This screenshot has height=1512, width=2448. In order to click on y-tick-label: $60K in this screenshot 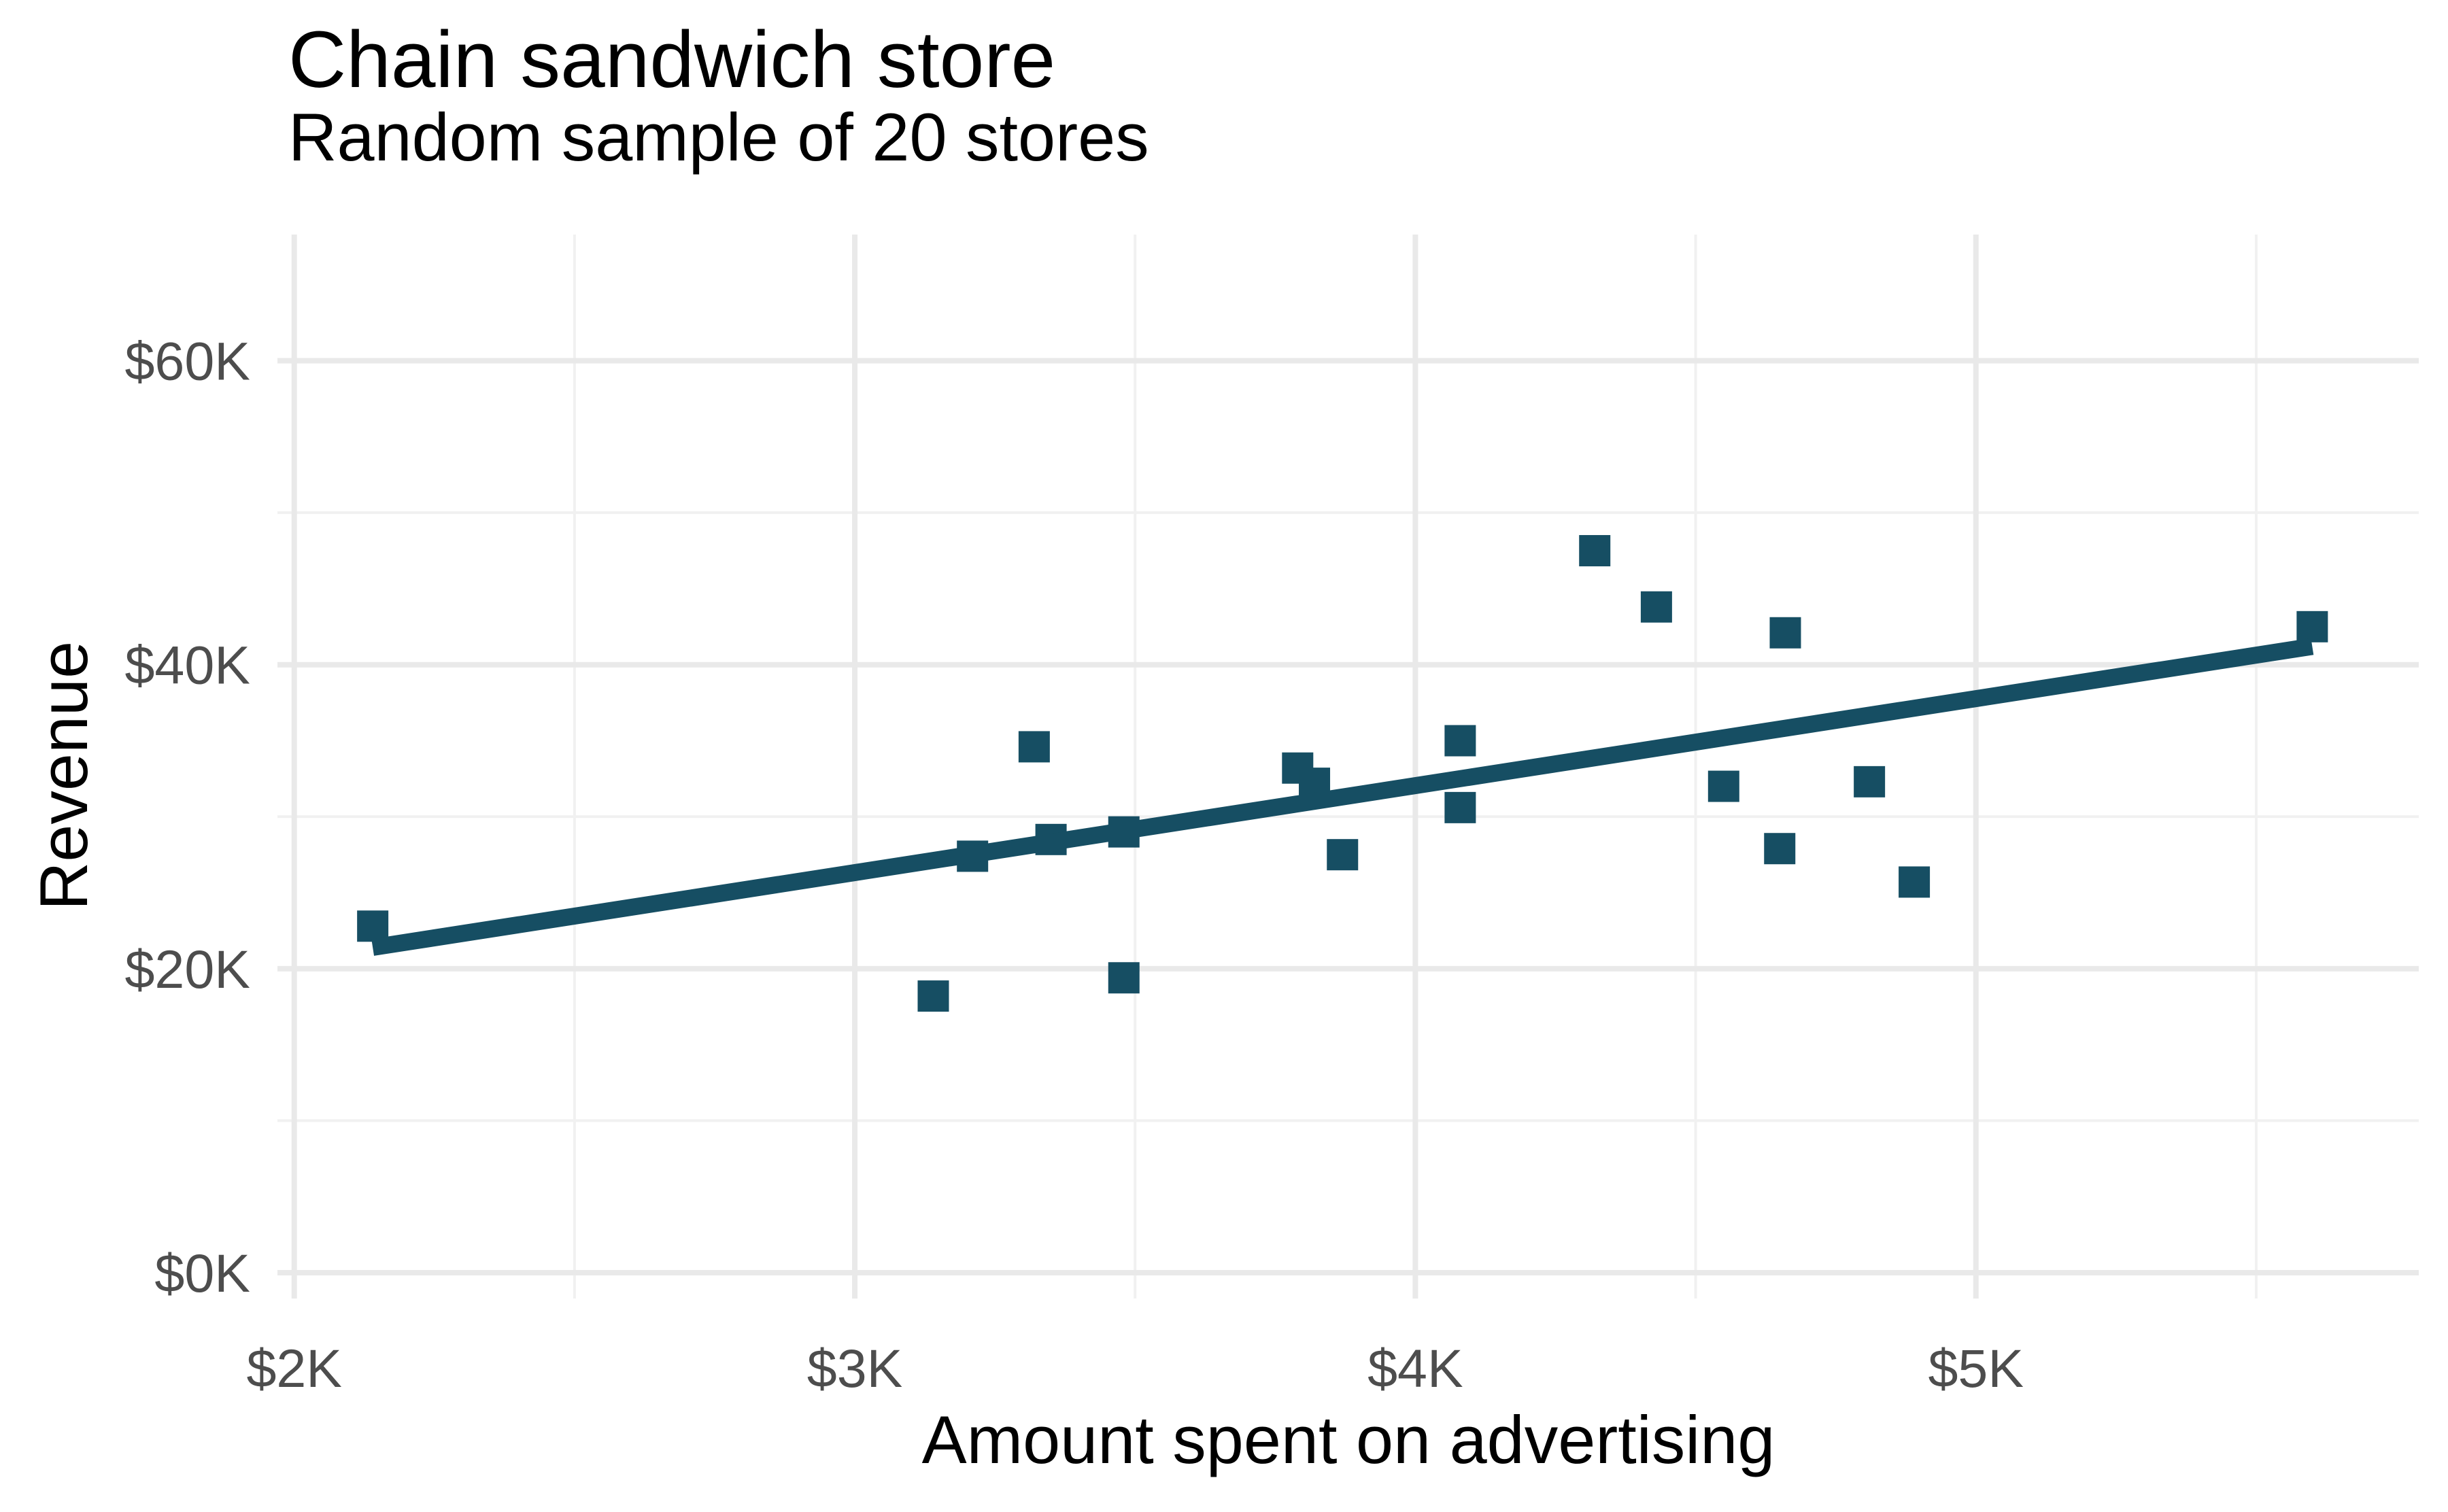, I will do `click(187, 362)`.